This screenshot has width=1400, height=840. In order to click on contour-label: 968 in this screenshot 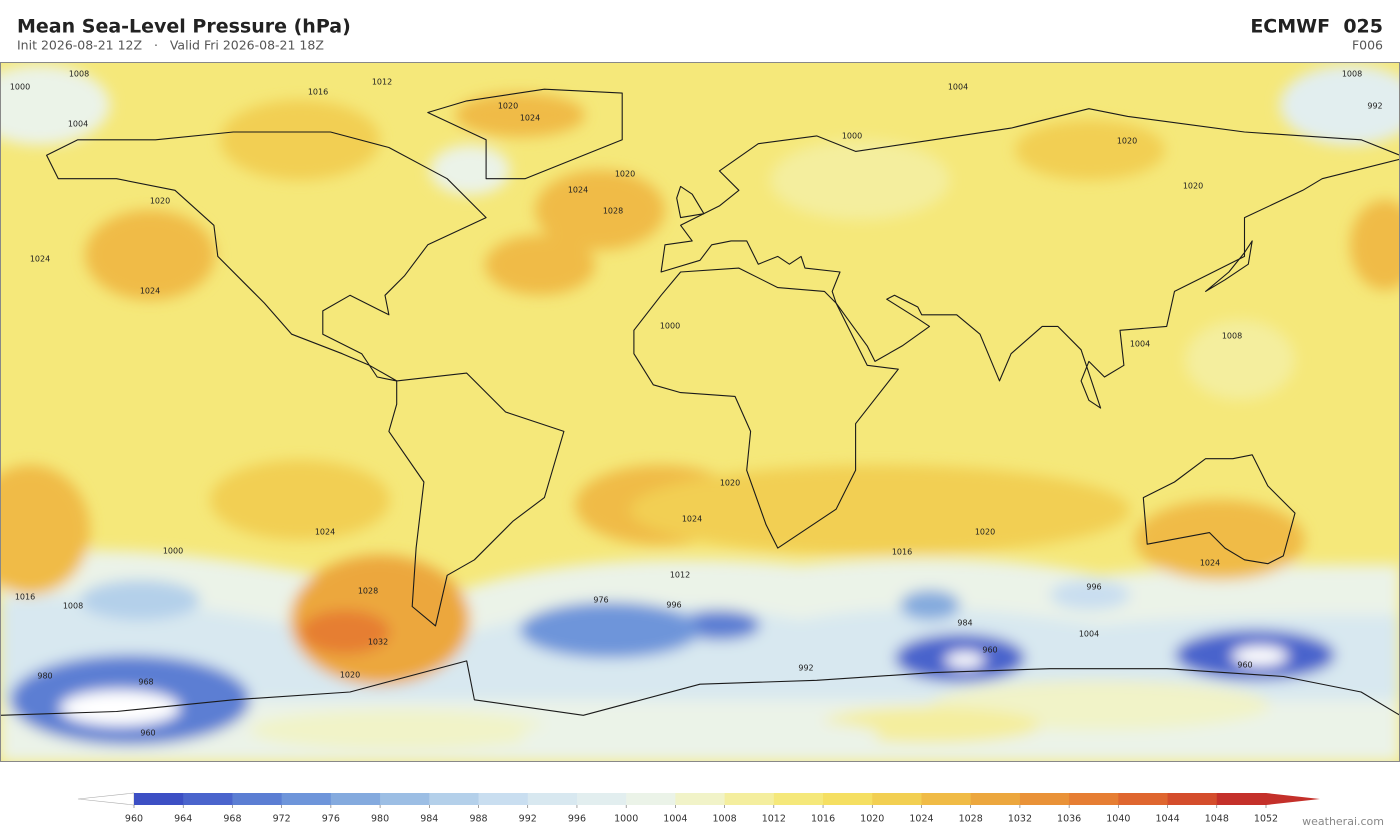, I will do `click(145, 682)`.